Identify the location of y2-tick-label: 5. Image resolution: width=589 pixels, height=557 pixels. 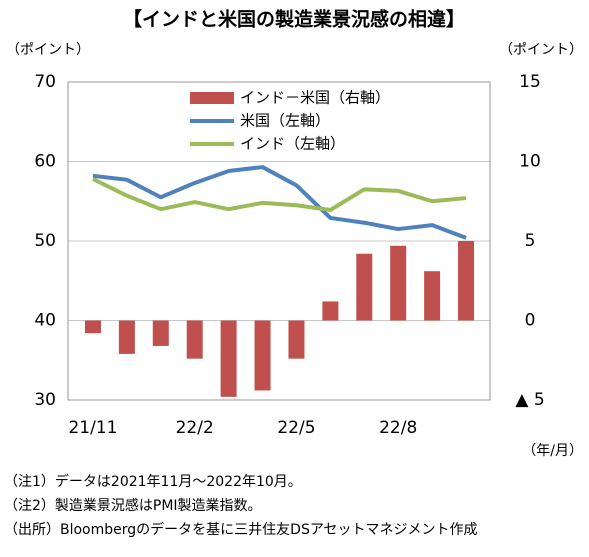
(530, 241).